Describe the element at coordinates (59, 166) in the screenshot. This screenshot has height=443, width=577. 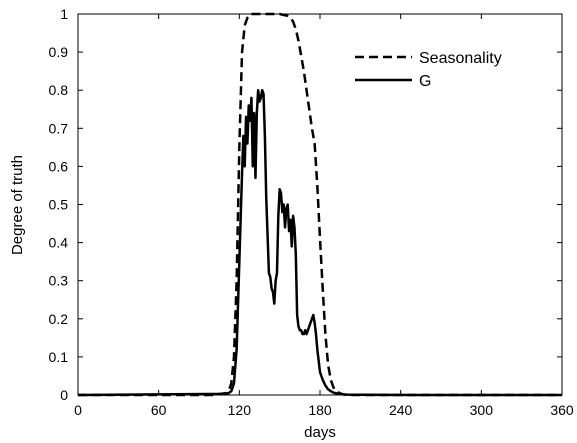
I see `y-tick-label: 0.6` at that location.